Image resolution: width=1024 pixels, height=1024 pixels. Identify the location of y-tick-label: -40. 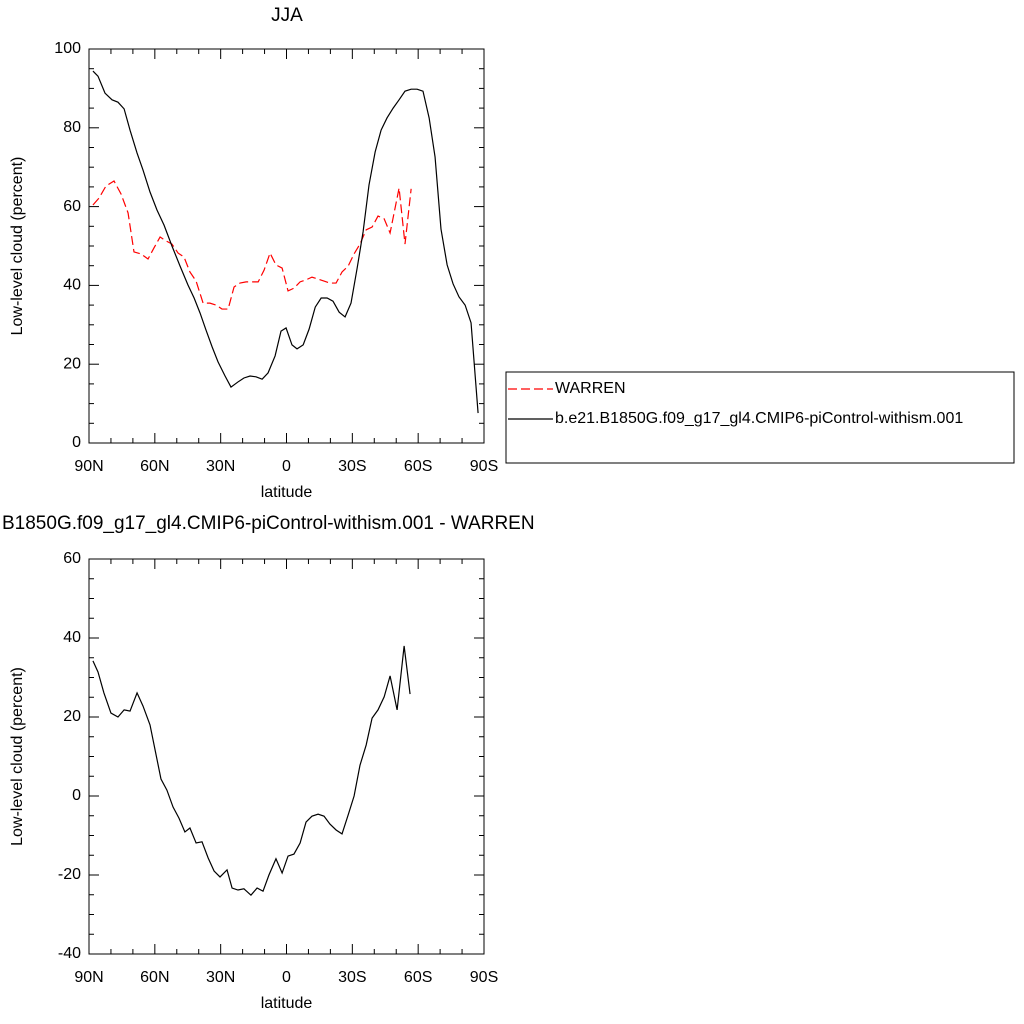
(69, 953).